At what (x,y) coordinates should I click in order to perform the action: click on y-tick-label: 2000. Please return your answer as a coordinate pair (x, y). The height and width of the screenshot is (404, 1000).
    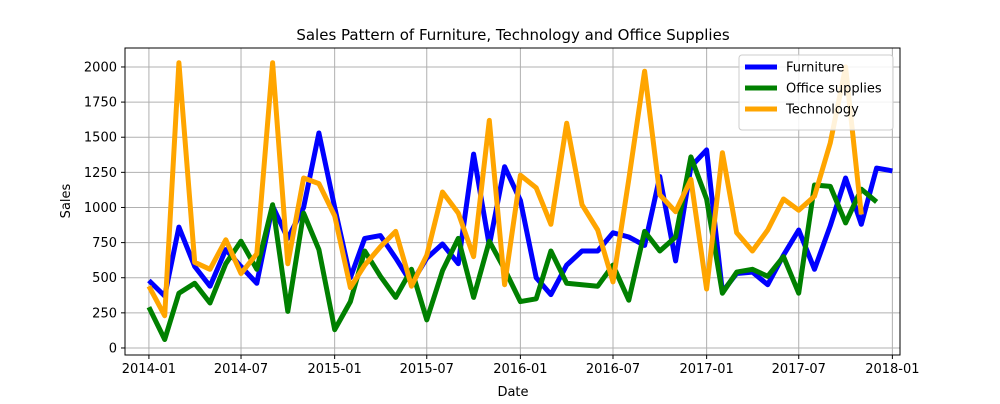
    Looking at the image, I should click on (100, 67).